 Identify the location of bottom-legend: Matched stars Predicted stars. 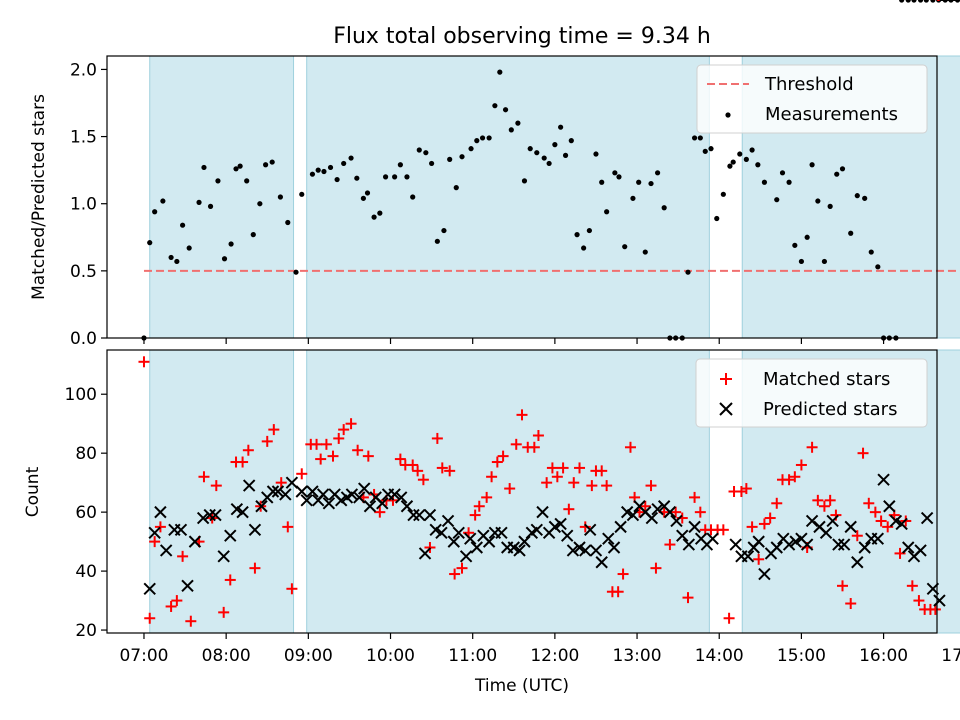
(811, 393).